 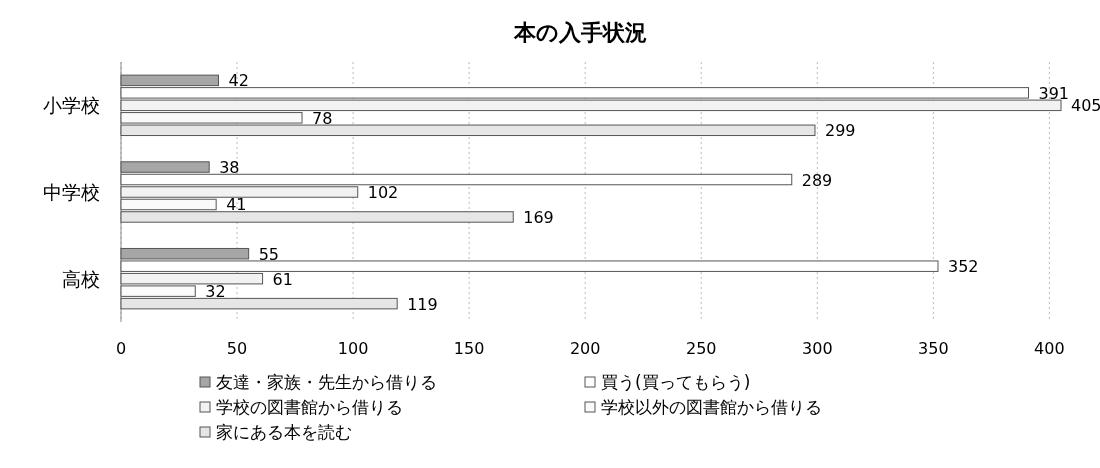 What do you see at coordinates (676, 382) in the screenshot?
I see `legend-label: 買う(買ってもらう)` at bounding box center [676, 382].